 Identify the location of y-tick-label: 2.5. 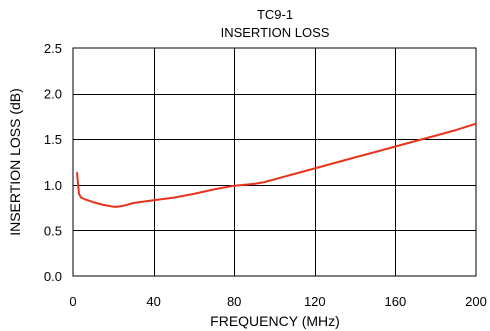
(53, 48).